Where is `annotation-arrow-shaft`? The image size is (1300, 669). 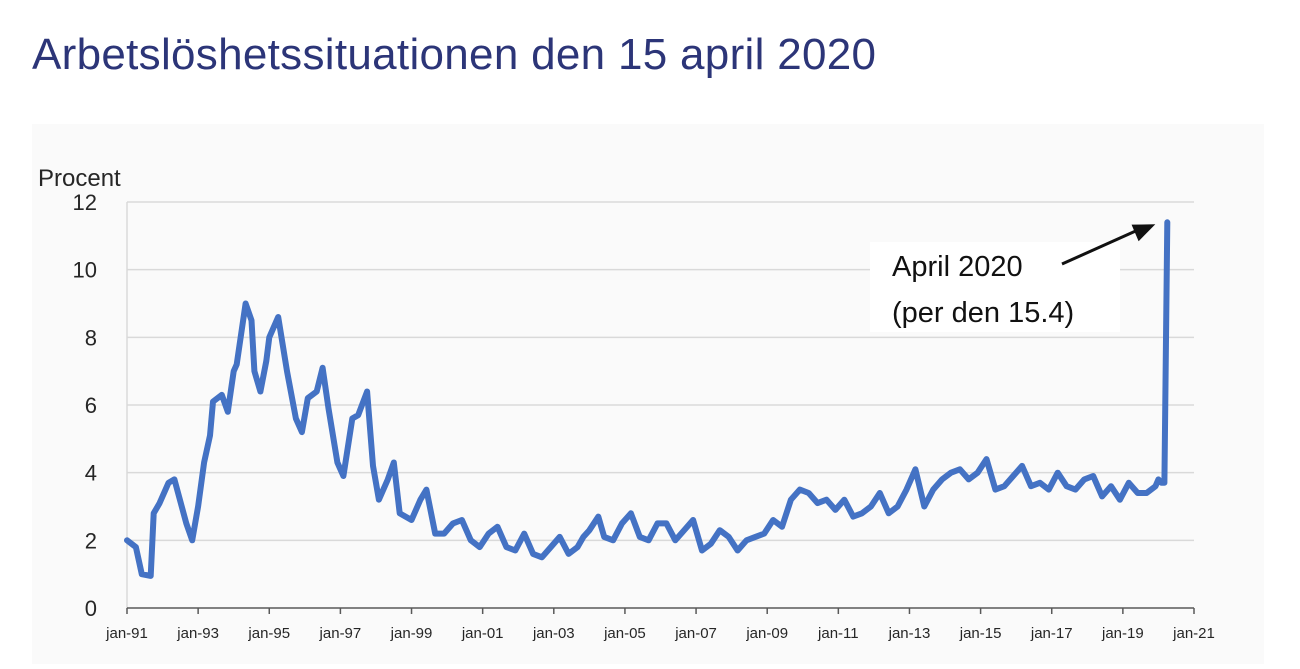
annotation-arrow-shaft is located at coordinates (1099, 247).